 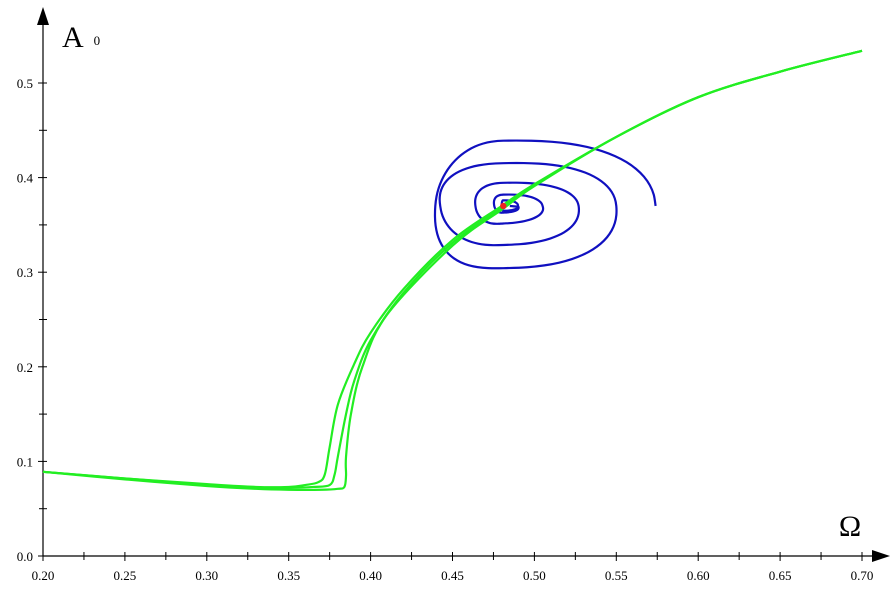 I want to click on x-tick-label: 0.35, so click(x=288, y=575).